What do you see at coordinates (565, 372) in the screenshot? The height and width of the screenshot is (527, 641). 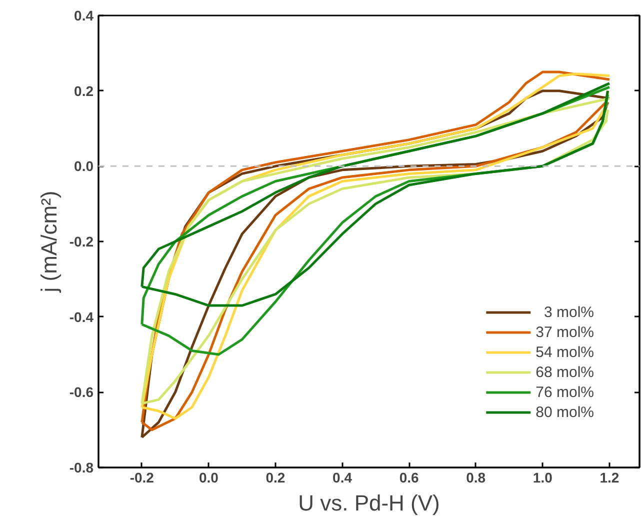 I see `legend-label: 68 mol%` at bounding box center [565, 372].